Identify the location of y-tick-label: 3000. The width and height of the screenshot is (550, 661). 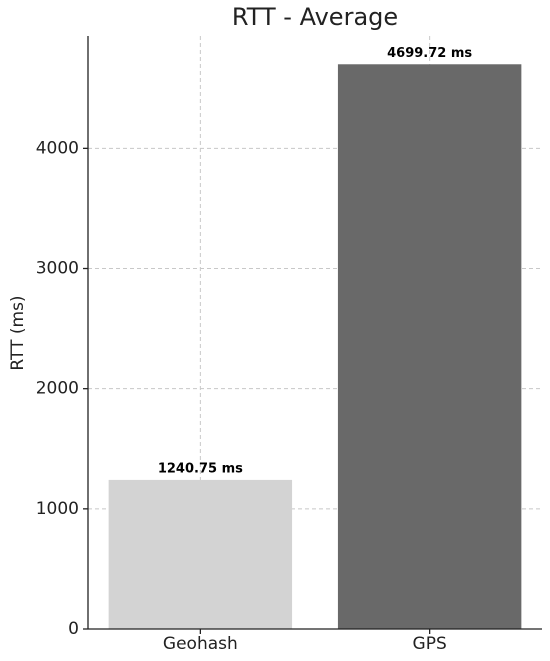
(57, 269).